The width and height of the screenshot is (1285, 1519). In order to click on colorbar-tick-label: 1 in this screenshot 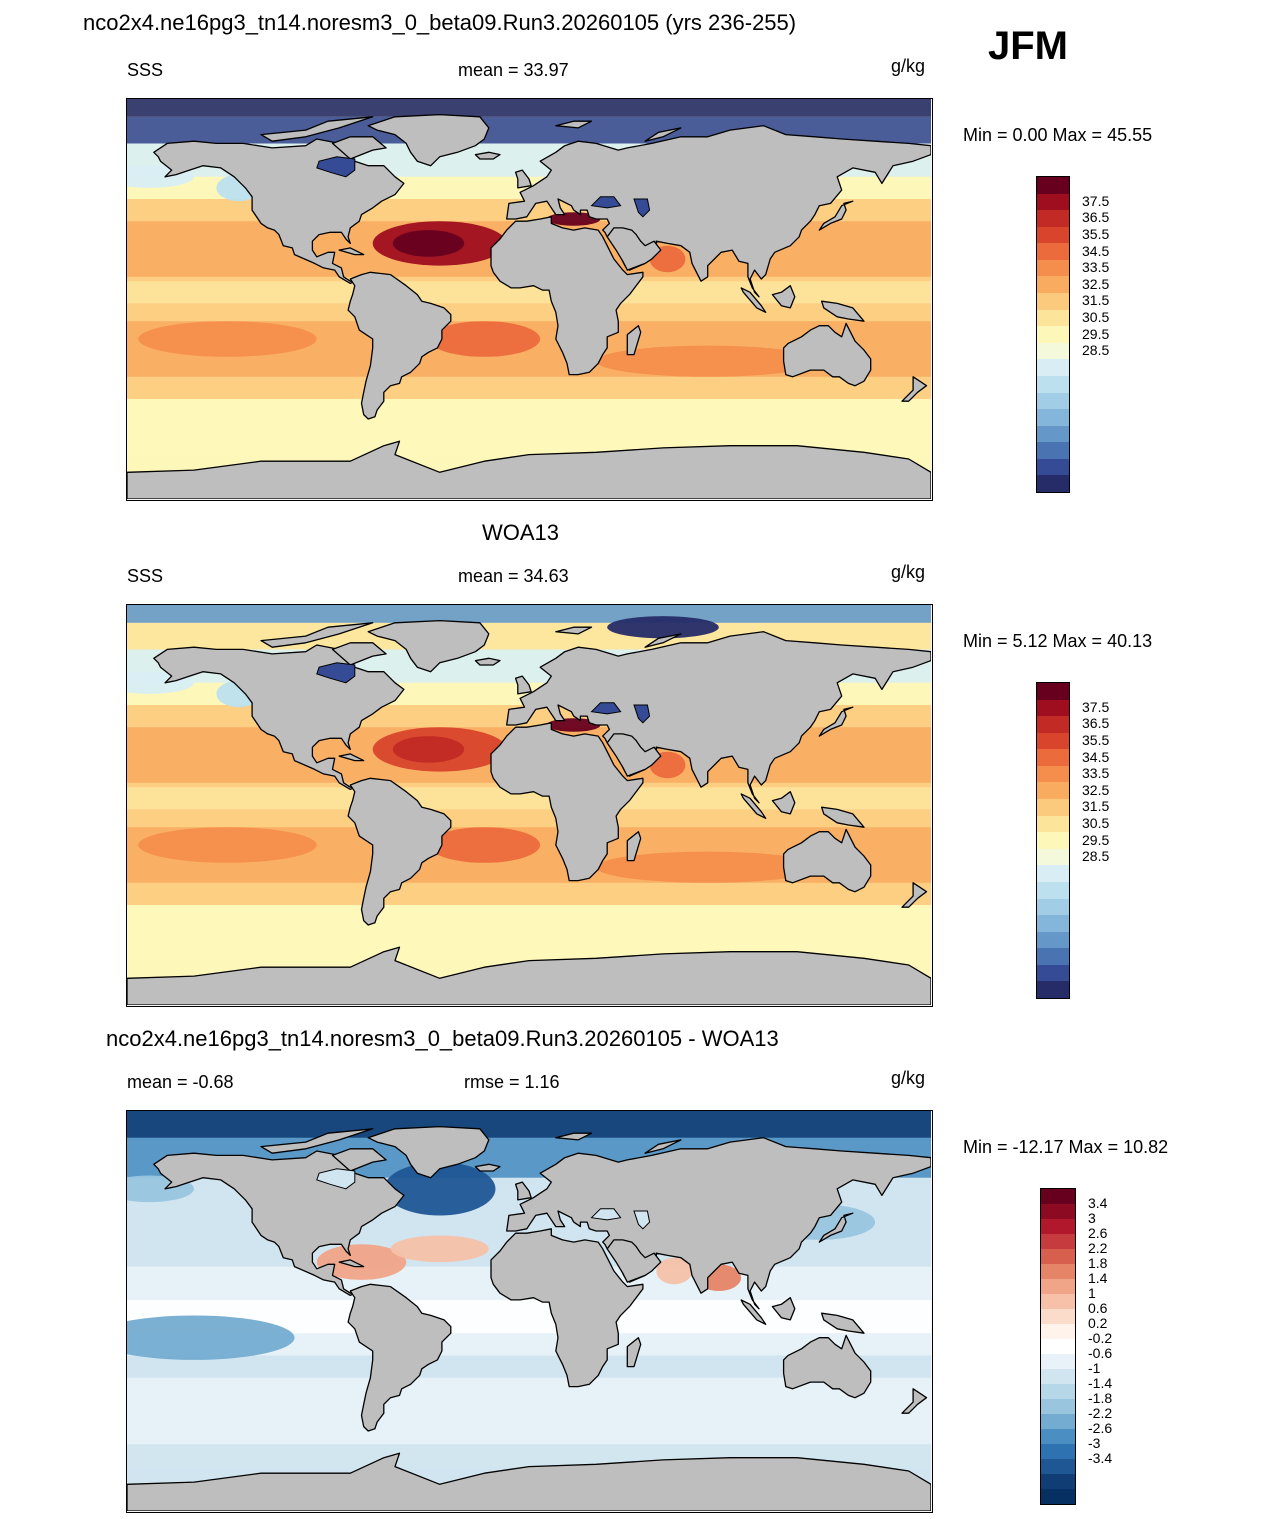, I will do `click(1092, 1293)`.